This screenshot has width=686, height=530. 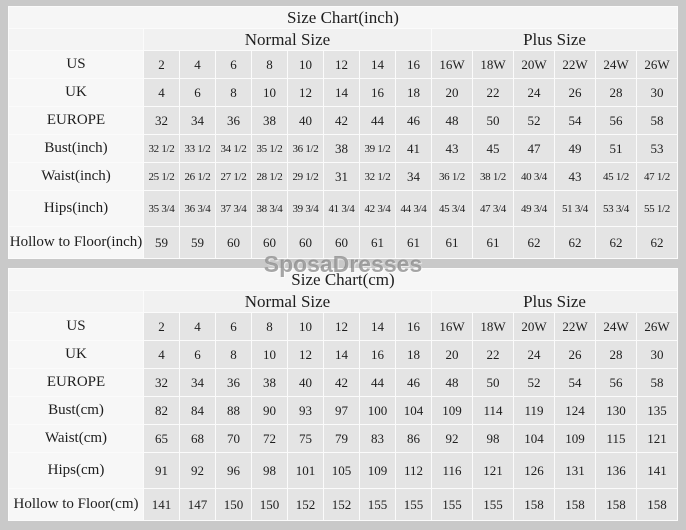 What do you see at coordinates (452, 354) in the screenshot?
I see `size-cell: 20` at bounding box center [452, 354].